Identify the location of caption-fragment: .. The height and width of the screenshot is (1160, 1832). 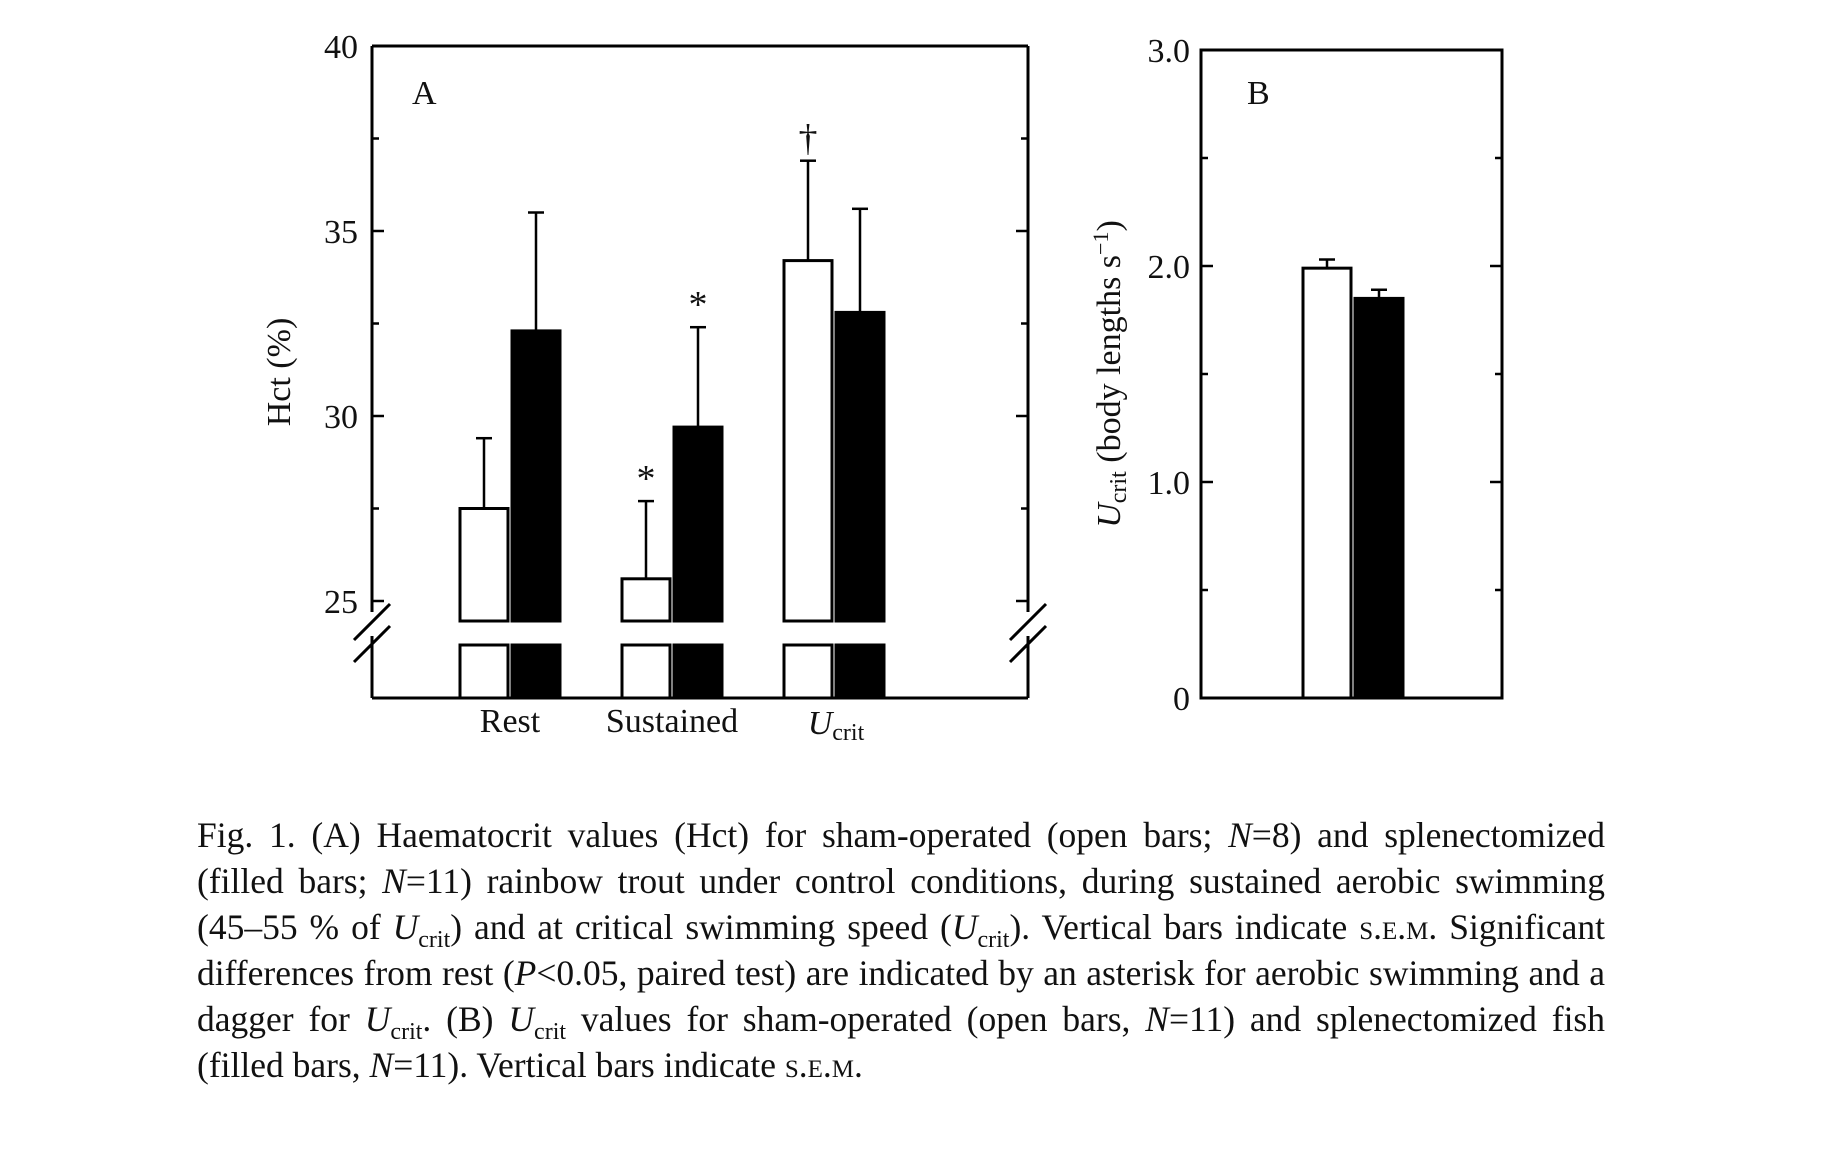
(858, 1065).